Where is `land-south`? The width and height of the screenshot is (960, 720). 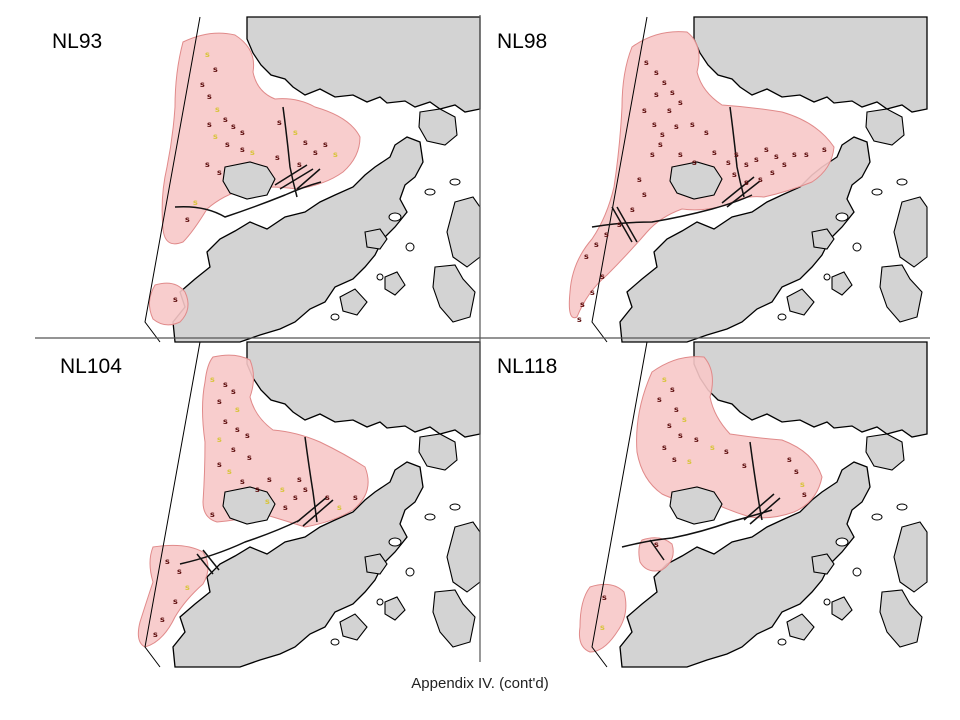 land-south is located at coordinates (298, 564).